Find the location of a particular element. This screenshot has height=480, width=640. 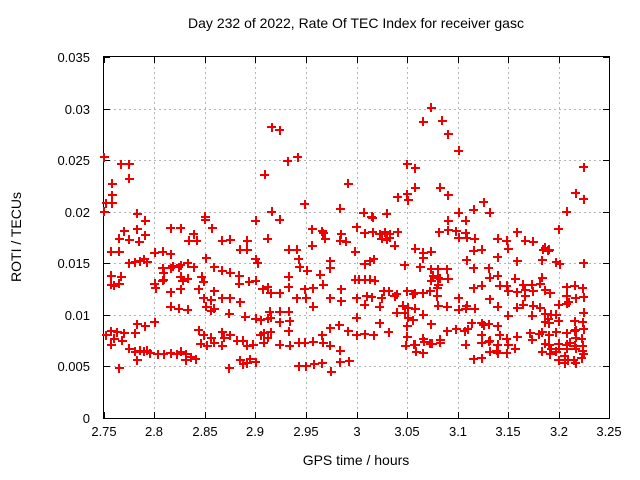

x-tick-label: 3.1 is located at coordinates (458, 431).